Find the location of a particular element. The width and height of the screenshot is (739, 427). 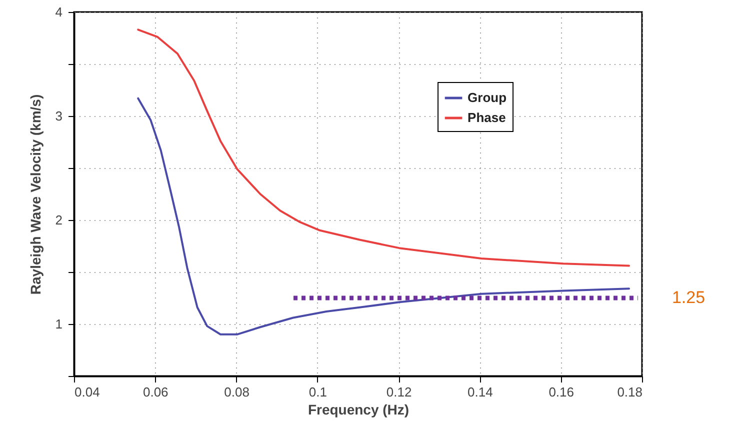

legend-label: Phase is located at coordinates (487, 117).